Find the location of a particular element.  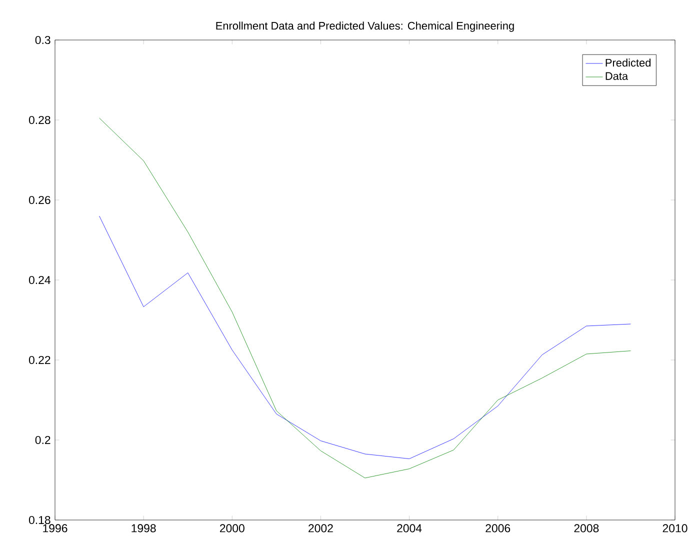

y-tick-label: 0.28 is located at coordinates (39, 120).